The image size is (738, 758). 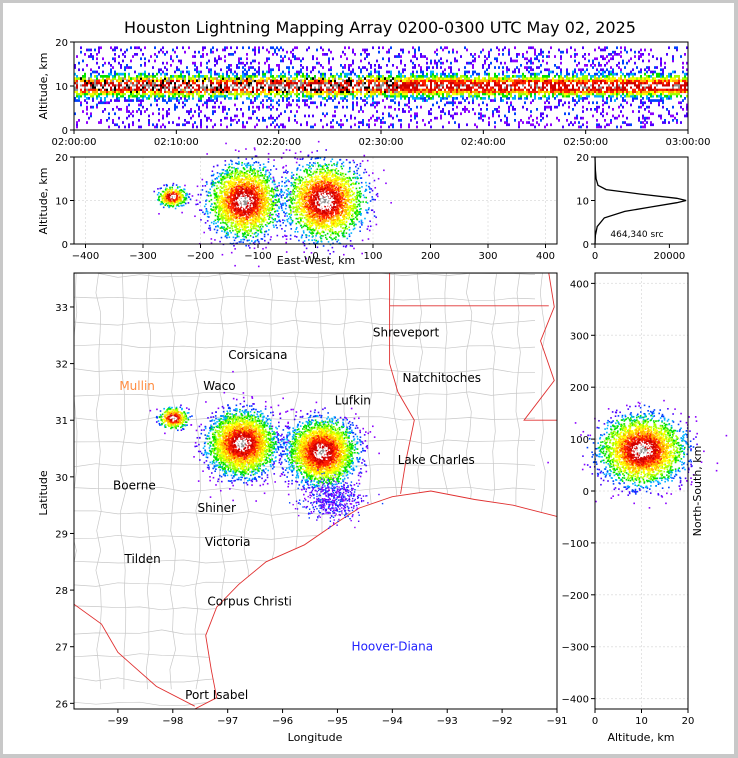 I want to click on p3-ytick-label: 0, so click(x=586, y=245).